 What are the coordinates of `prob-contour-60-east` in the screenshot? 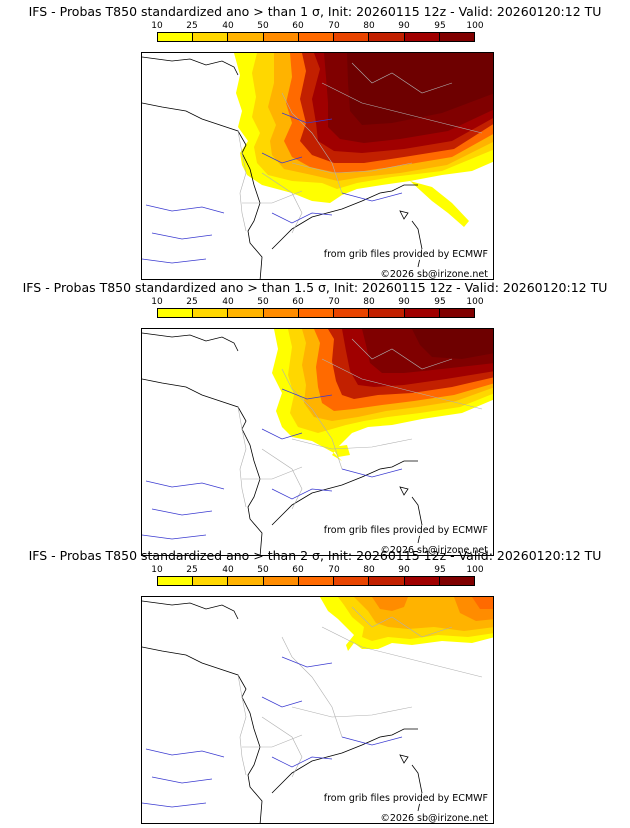 It's located at (482, 603).